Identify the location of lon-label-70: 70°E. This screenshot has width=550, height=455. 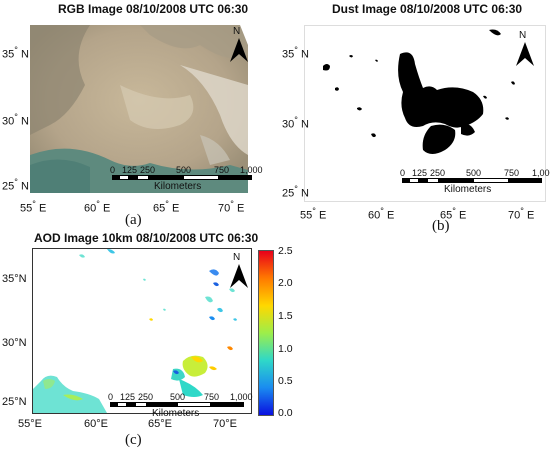
(225, 424).